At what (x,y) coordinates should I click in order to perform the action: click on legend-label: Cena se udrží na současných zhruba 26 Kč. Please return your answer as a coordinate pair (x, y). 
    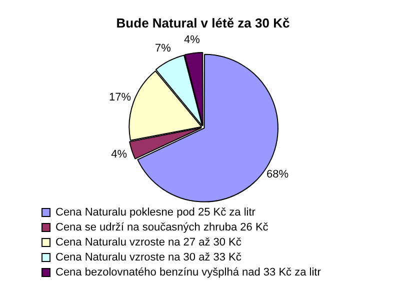
    Looking at the image, I should click on (162, 228).